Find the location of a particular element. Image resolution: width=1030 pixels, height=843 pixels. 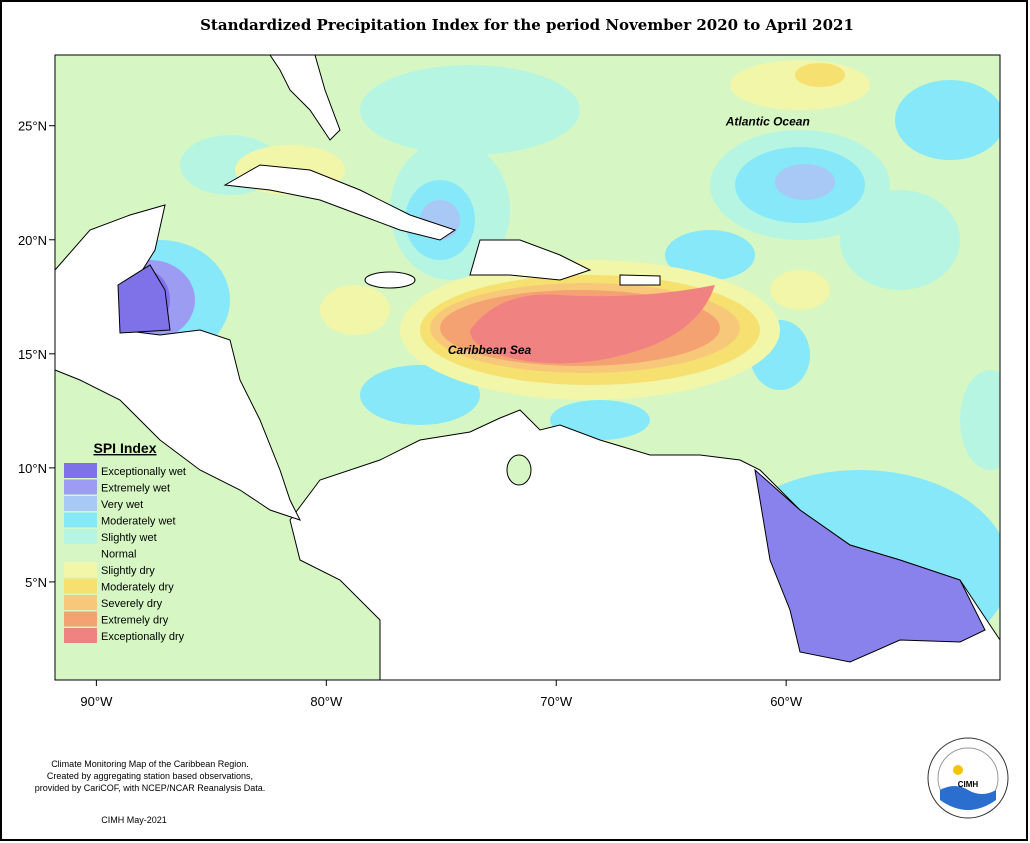

y-tick-label: 5°N is located at coordinates (36, 582).